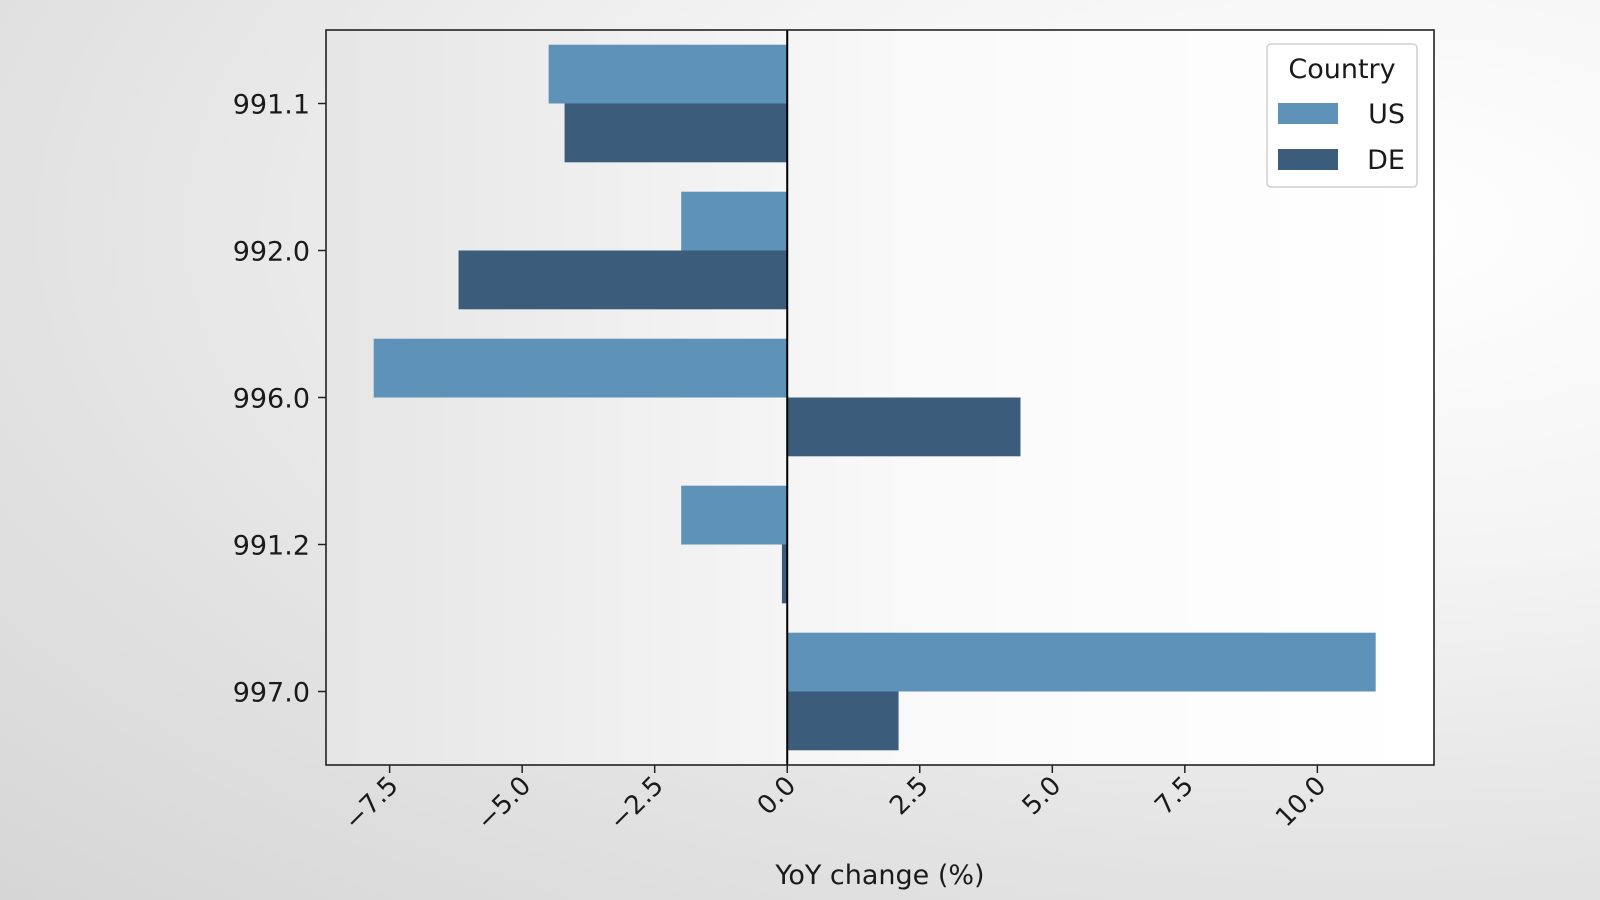  What do you see at coordinates (1386, 114) in the screenshot?
I see `legend-label-us: US` at bounding box center [1386, 114].